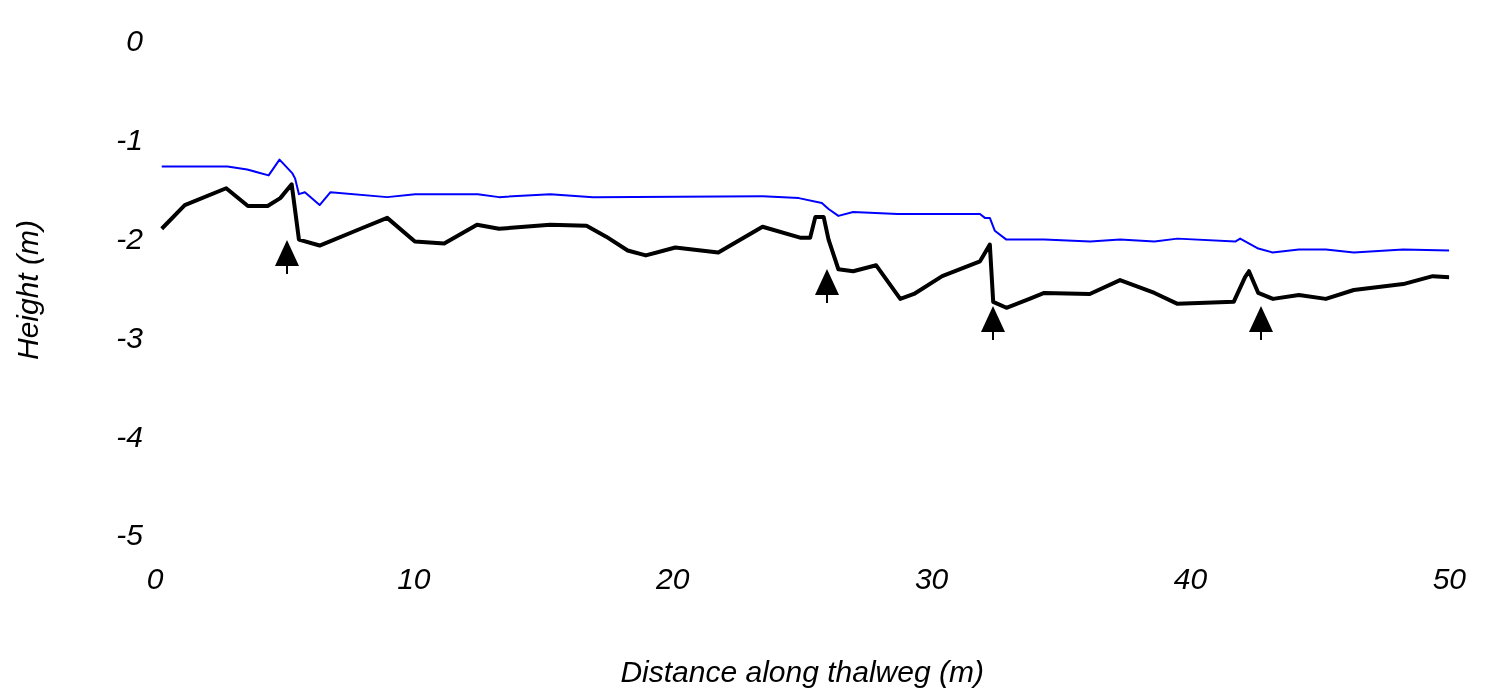 Image resolution: width=1492 pixels, height=696 pixels. I want to click on y-axis-title: Height (m), so click(28, 290).